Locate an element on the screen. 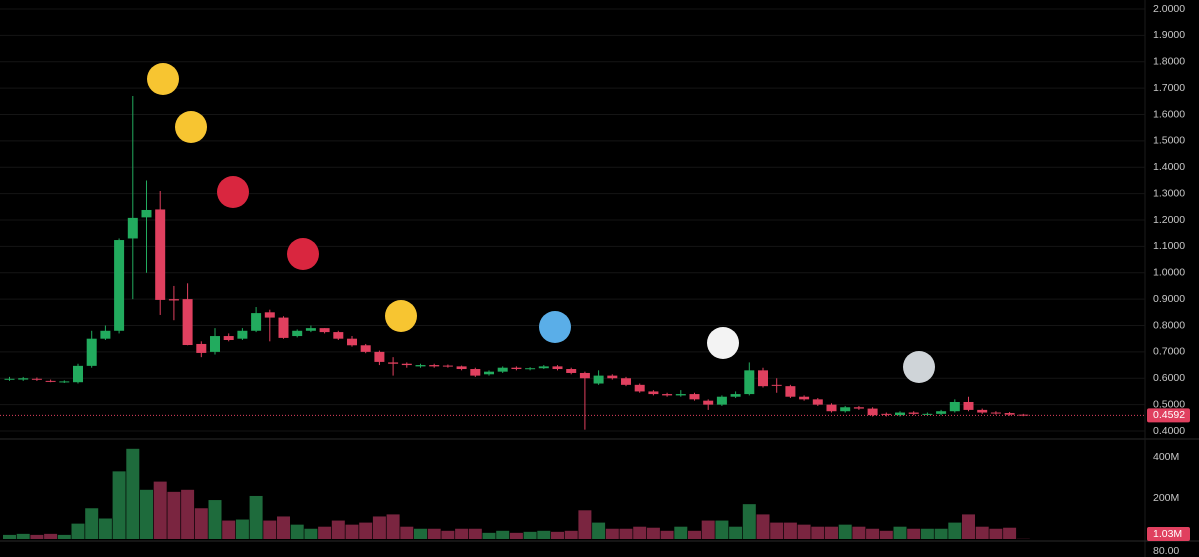 Image resolution: width=1199 pixels, height=557 pixels. y-tick-label: 1.7000 is located at coordinates (1169, 88).